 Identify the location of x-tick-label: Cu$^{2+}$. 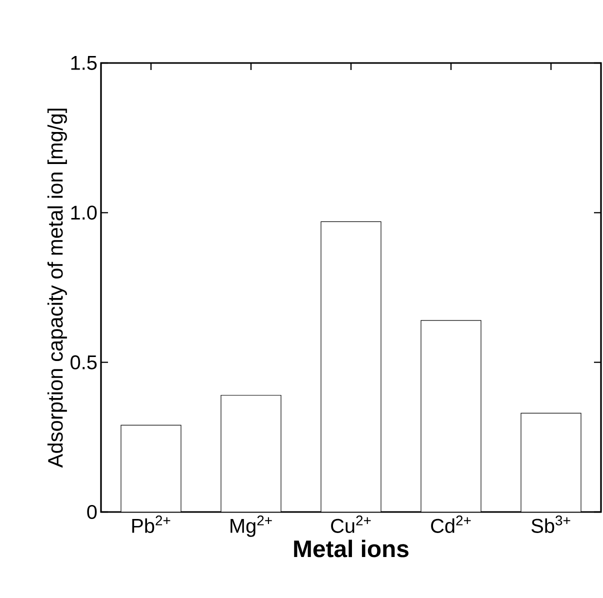
(351, 524).